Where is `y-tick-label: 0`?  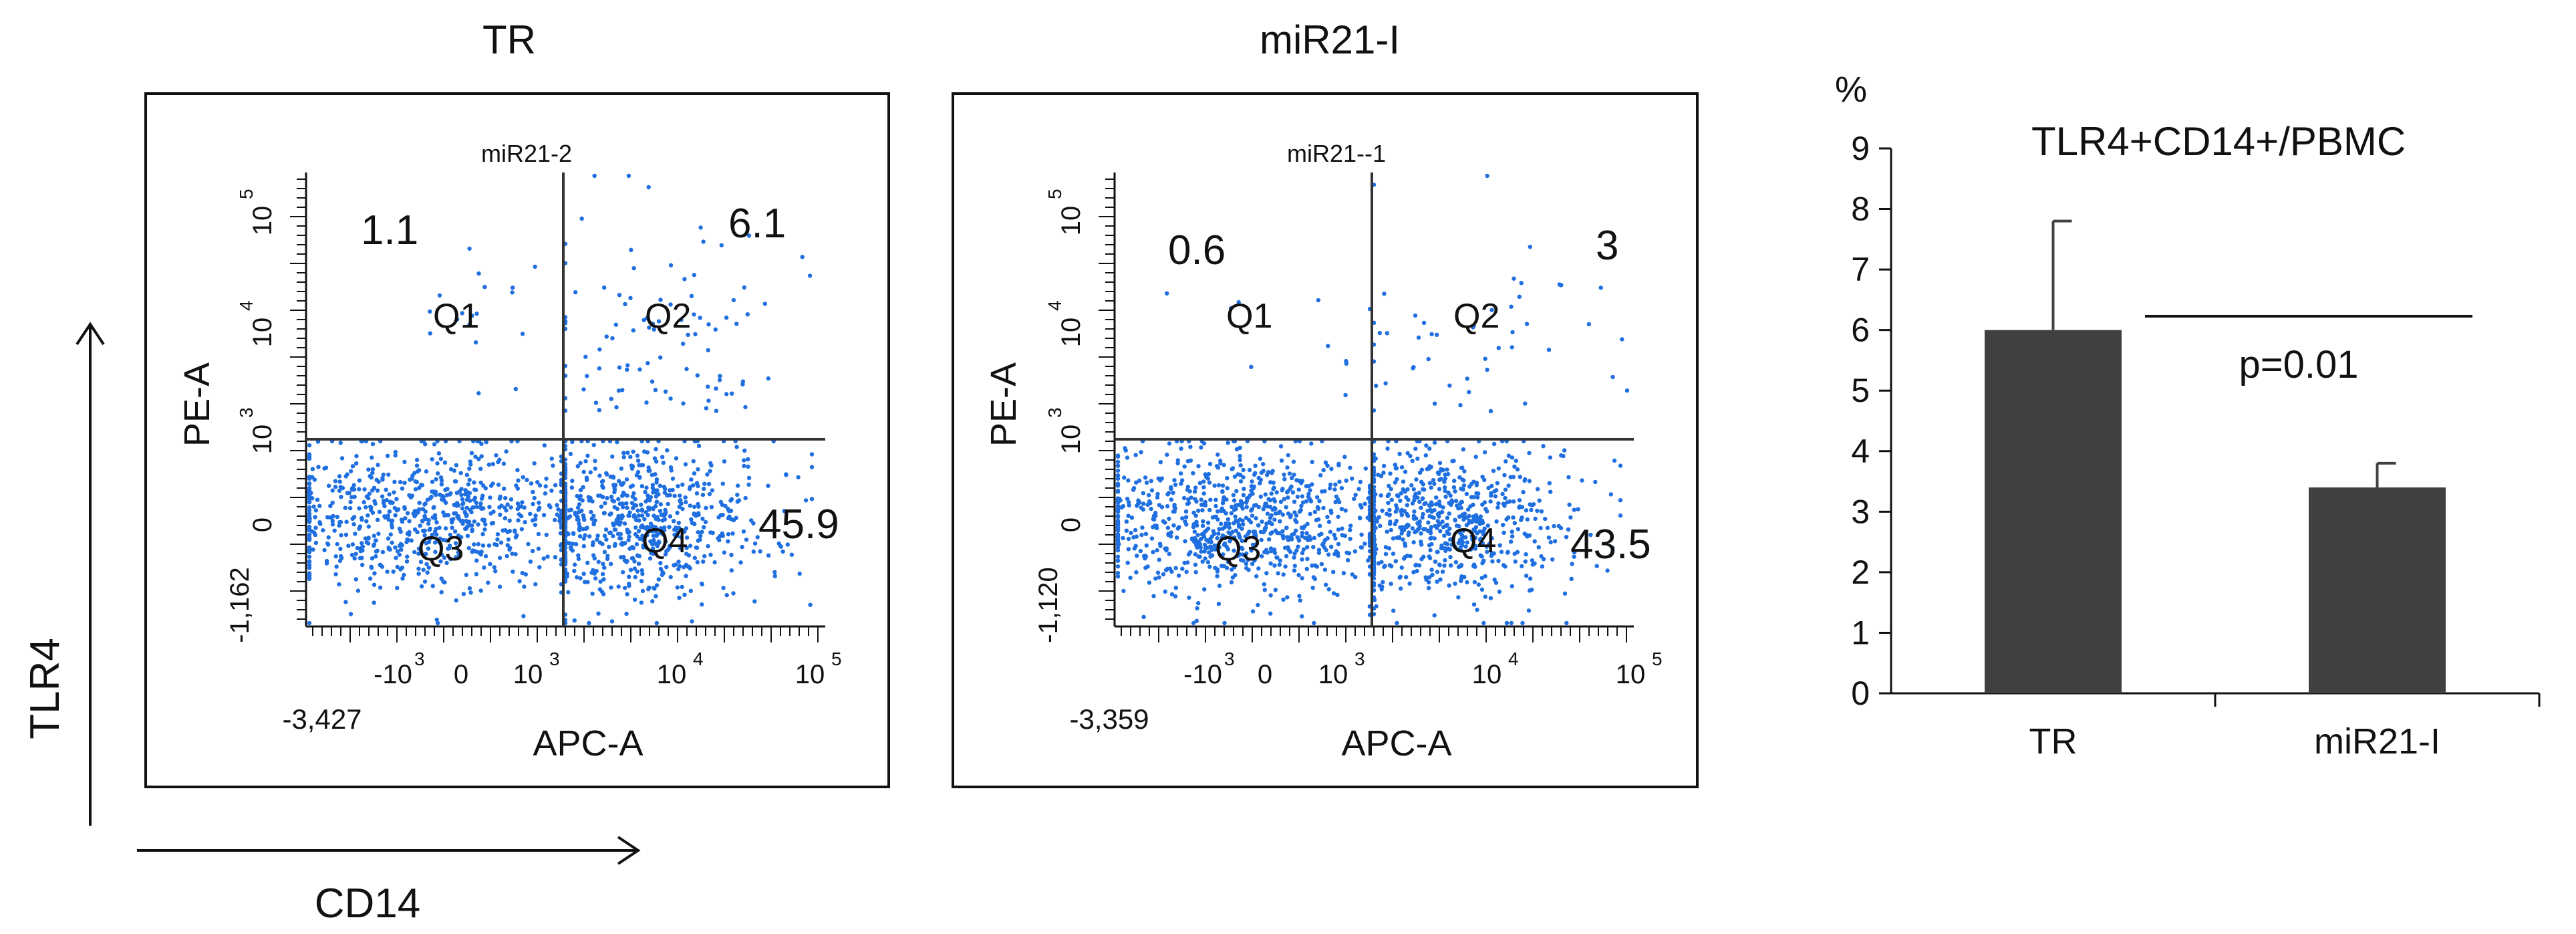
y-tick-label: 0 is located at coordinates (1071, 524).